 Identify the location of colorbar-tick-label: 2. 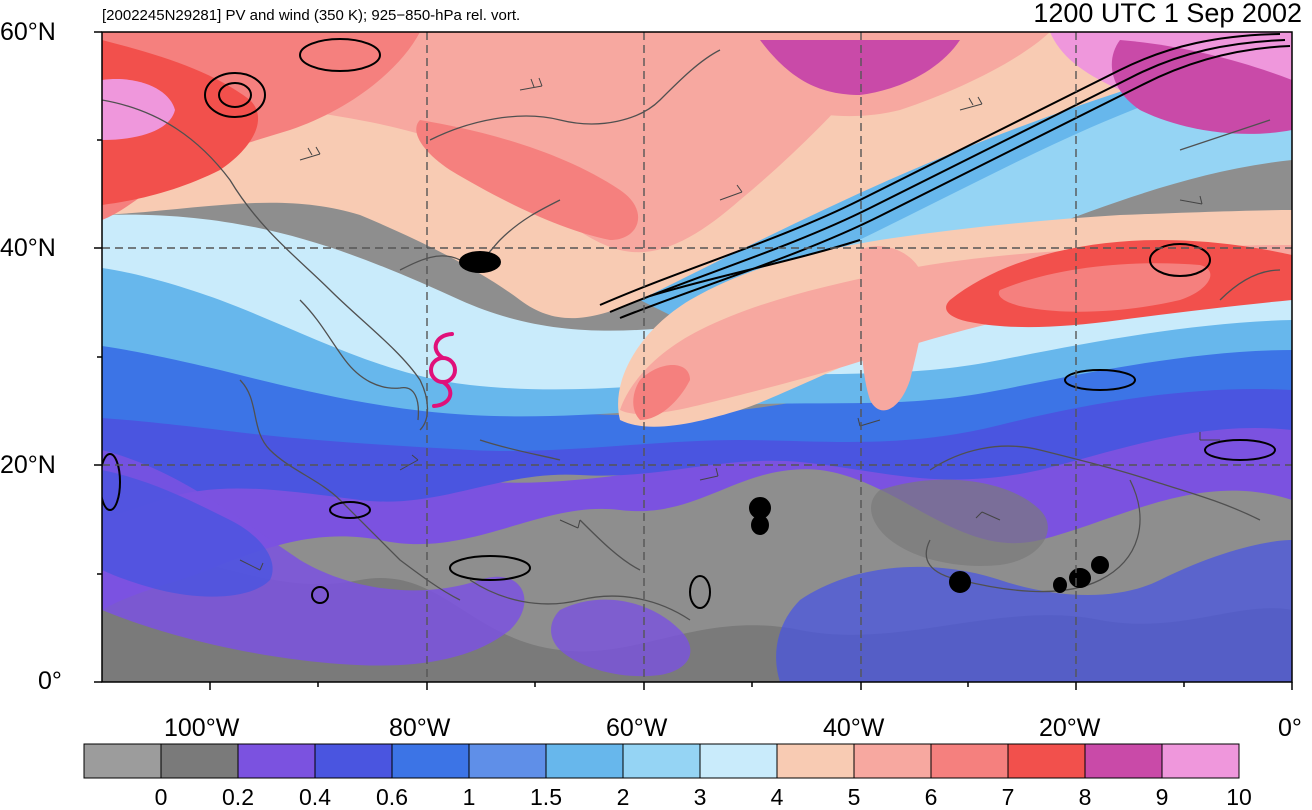
(623, 797).